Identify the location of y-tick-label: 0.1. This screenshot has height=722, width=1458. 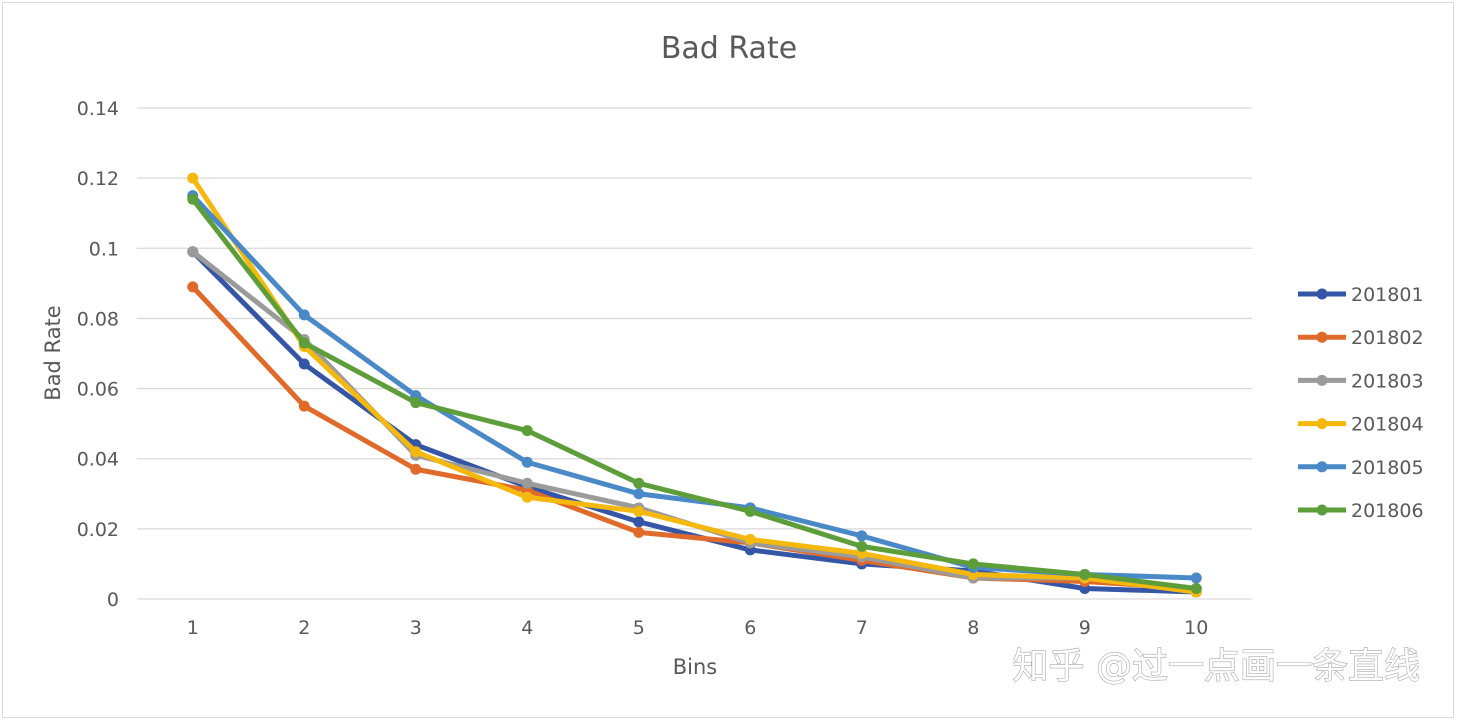
(104, 249).